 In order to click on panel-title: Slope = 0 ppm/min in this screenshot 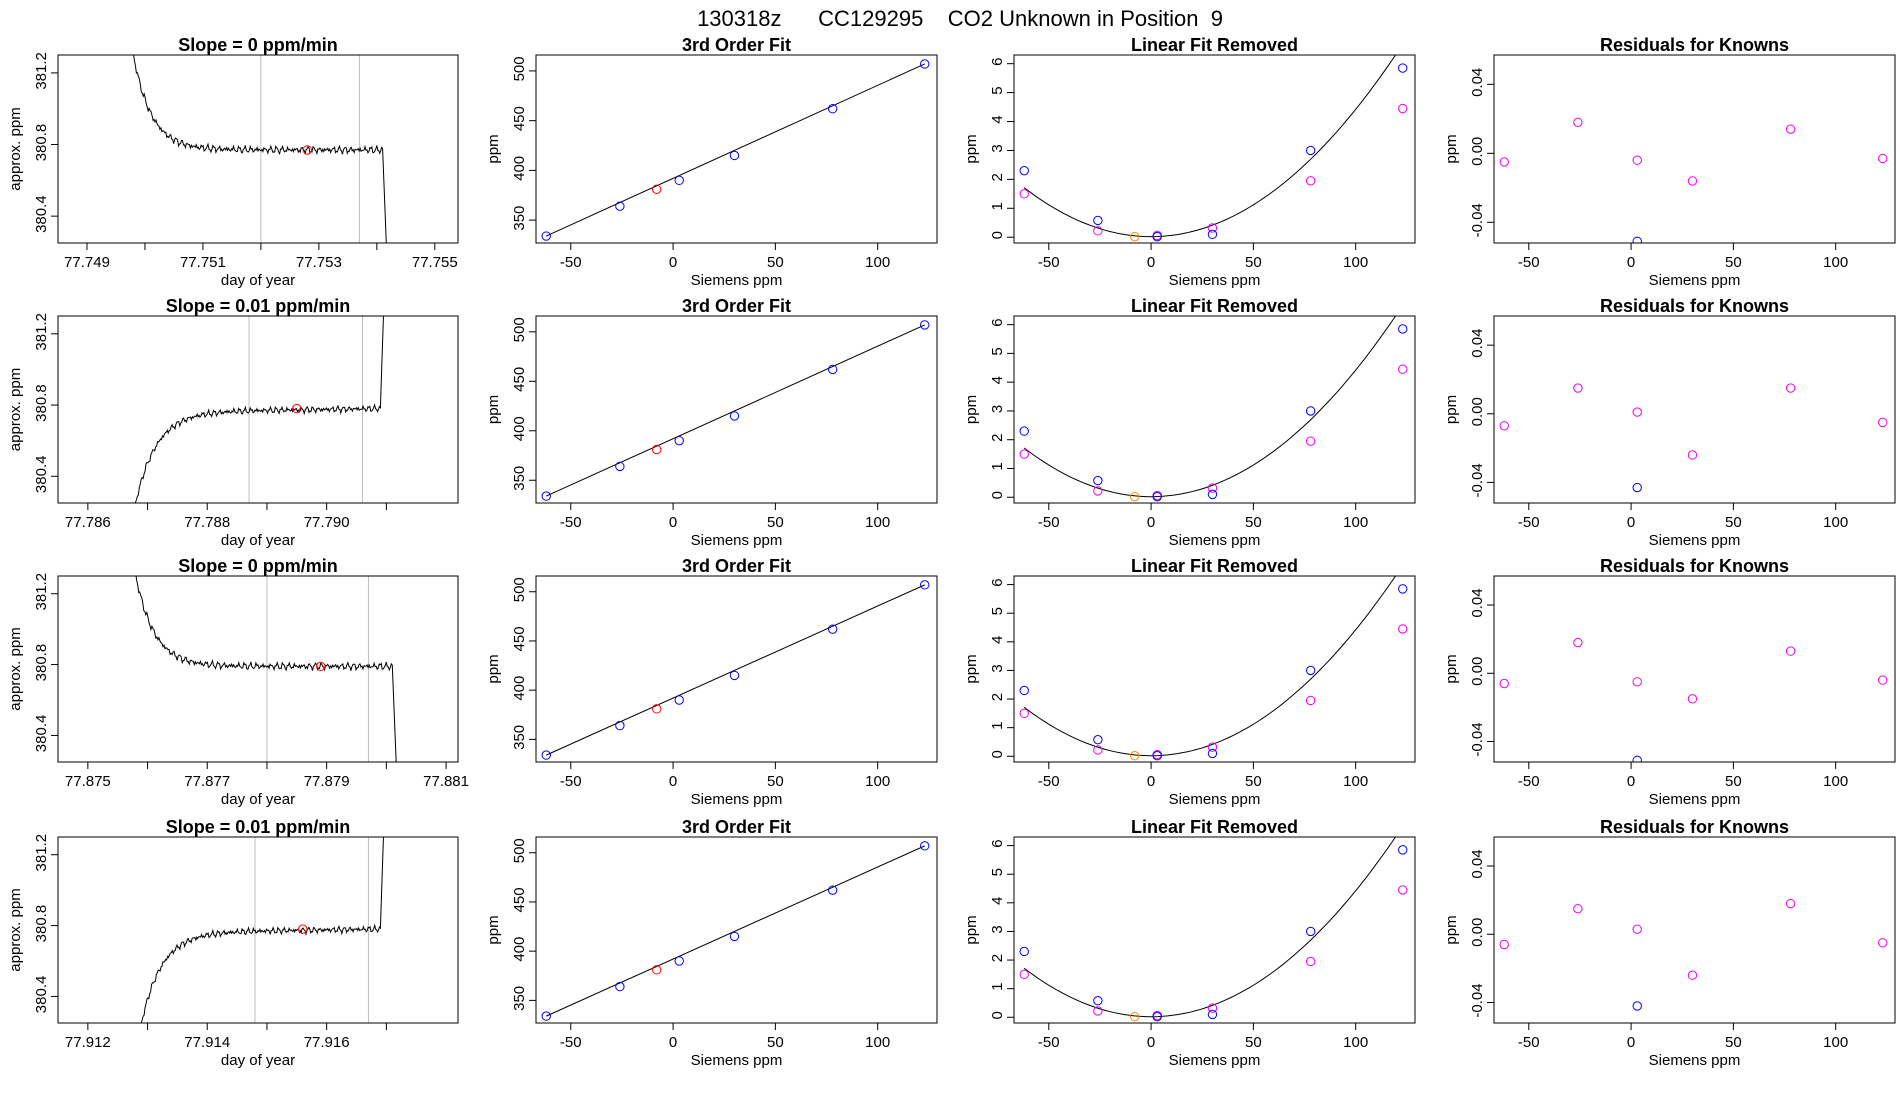, I will do `click(258, 45)`.